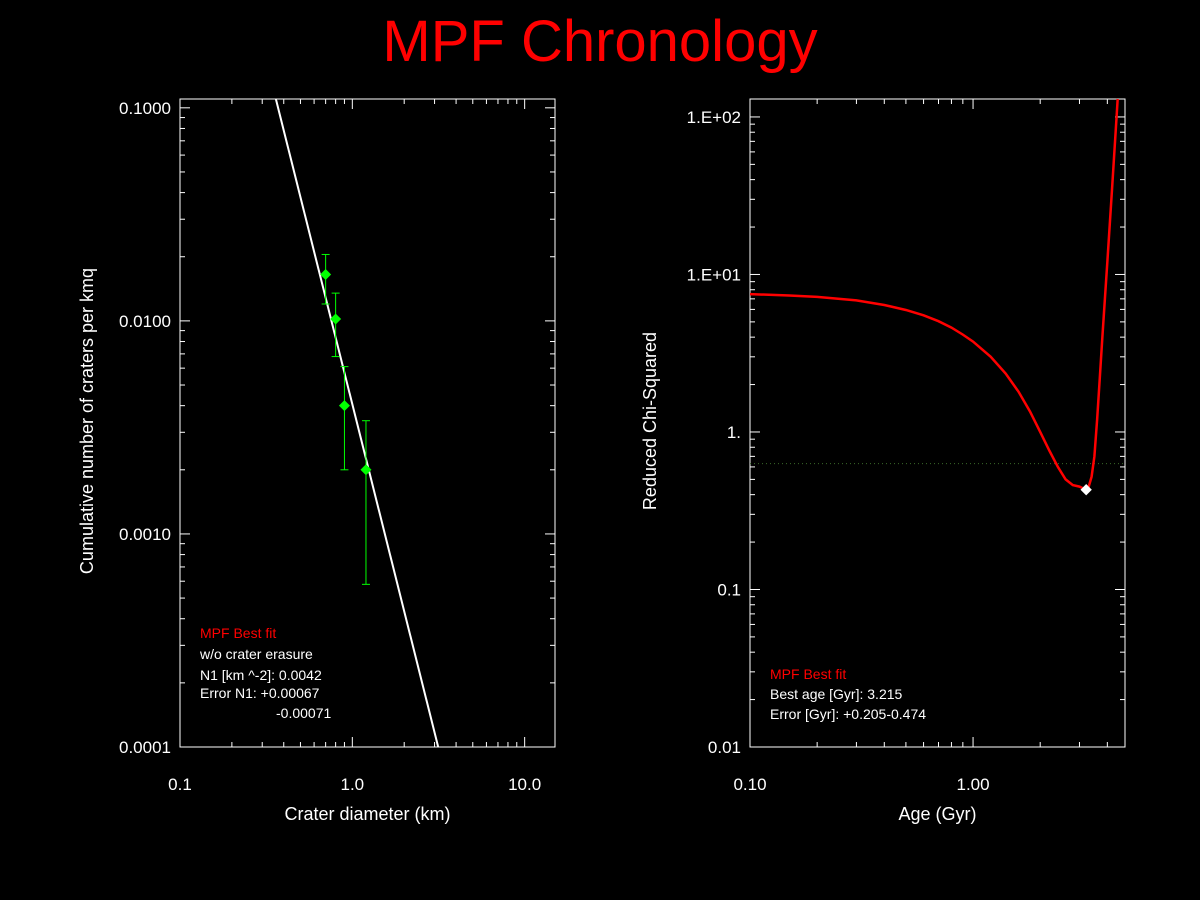 The height and width of the screenshot is (900, 1200). Describe the element at coordinates (714, 117) in the screenshot. I see `y-tick-label: 1.E+02` at that location.